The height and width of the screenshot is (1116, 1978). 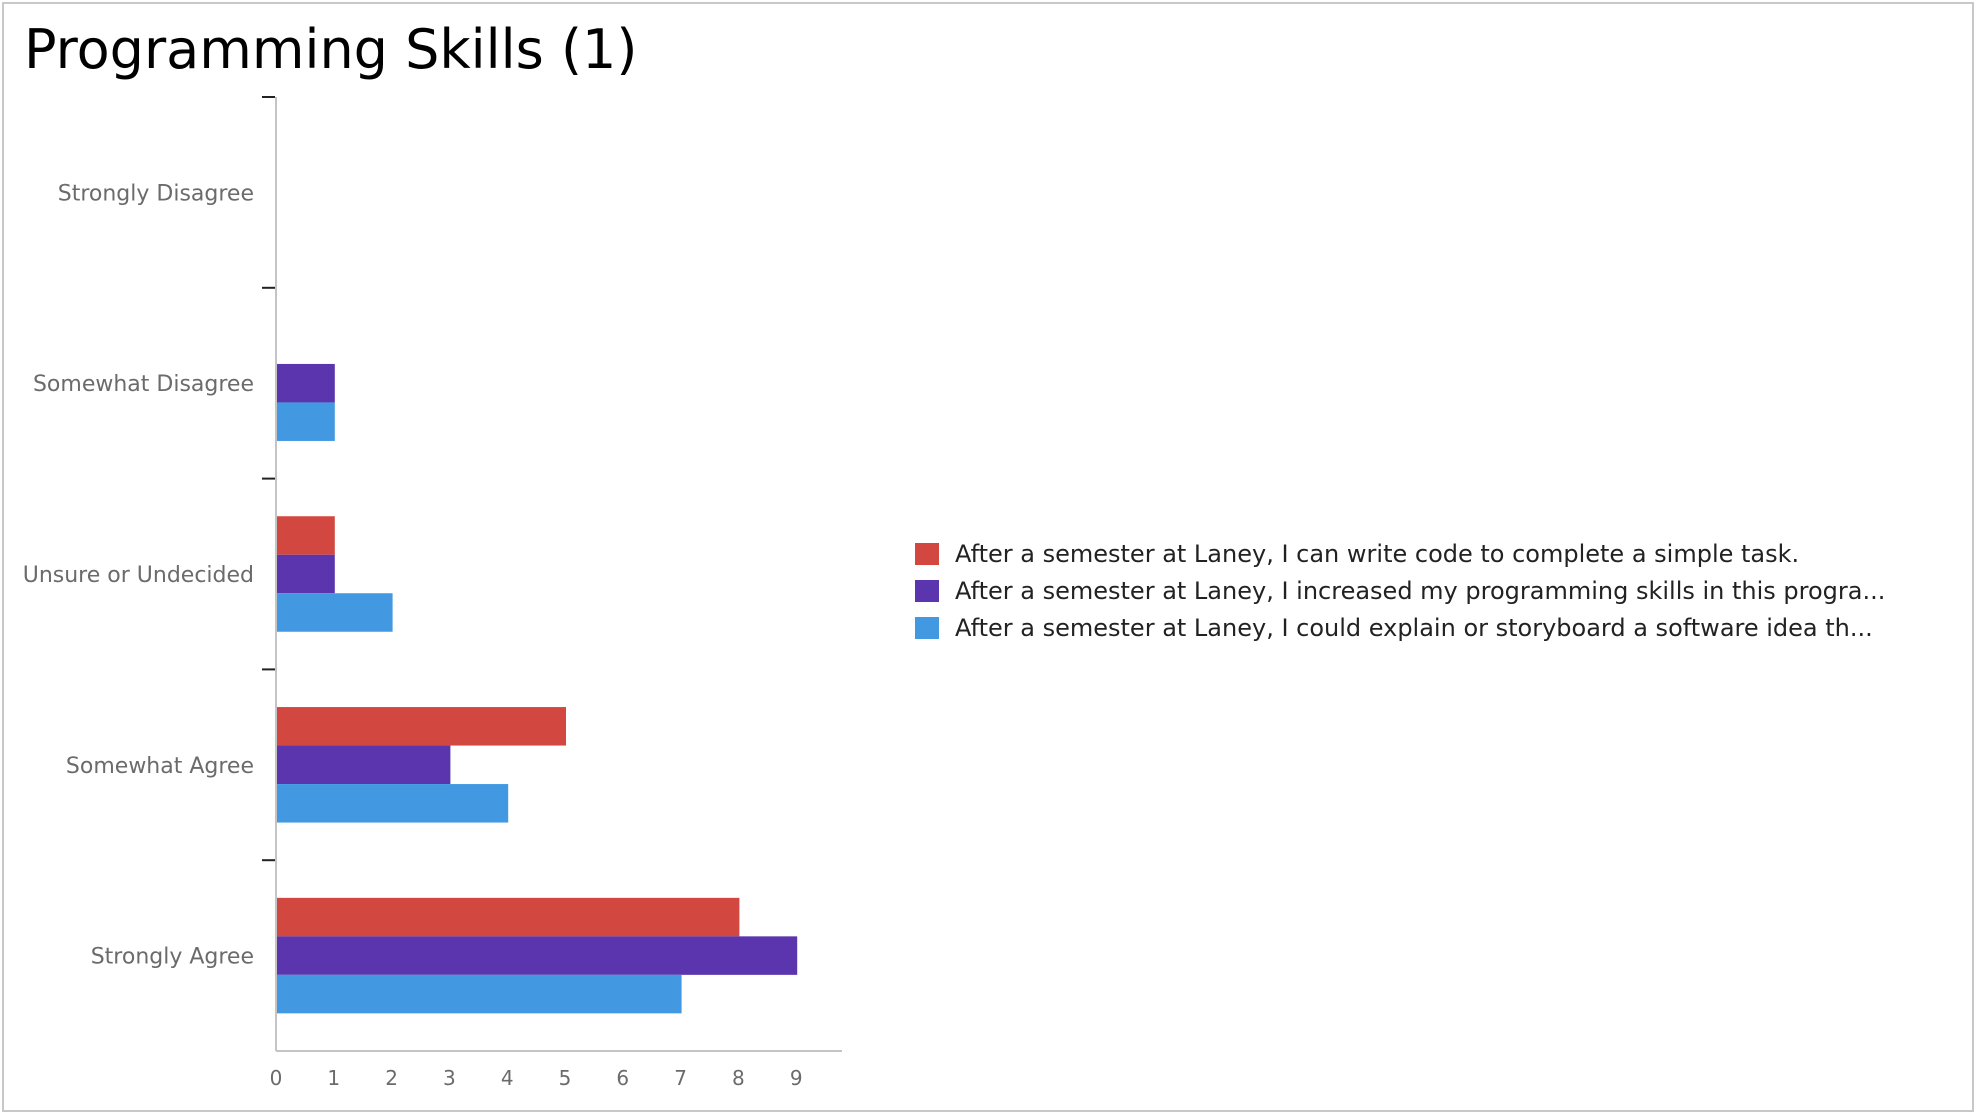 What do you see at coordinates (160, 766) in the screenshot?
I see `category-label: Somewhat Agree` at bounding box center [160, 766].